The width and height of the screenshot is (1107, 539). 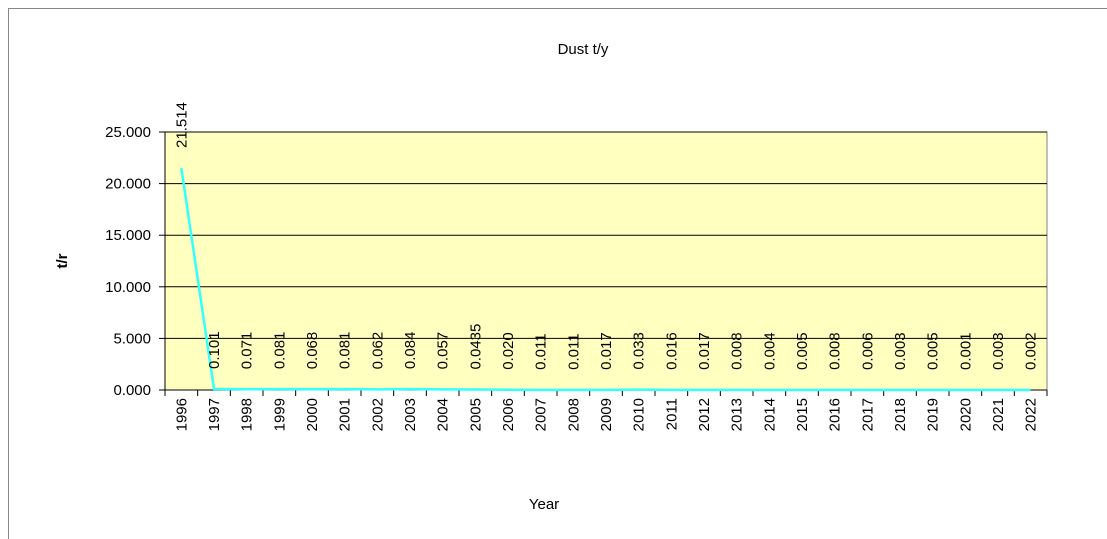 I want to click on data-label: 0.101, so click(x=214, y=350).